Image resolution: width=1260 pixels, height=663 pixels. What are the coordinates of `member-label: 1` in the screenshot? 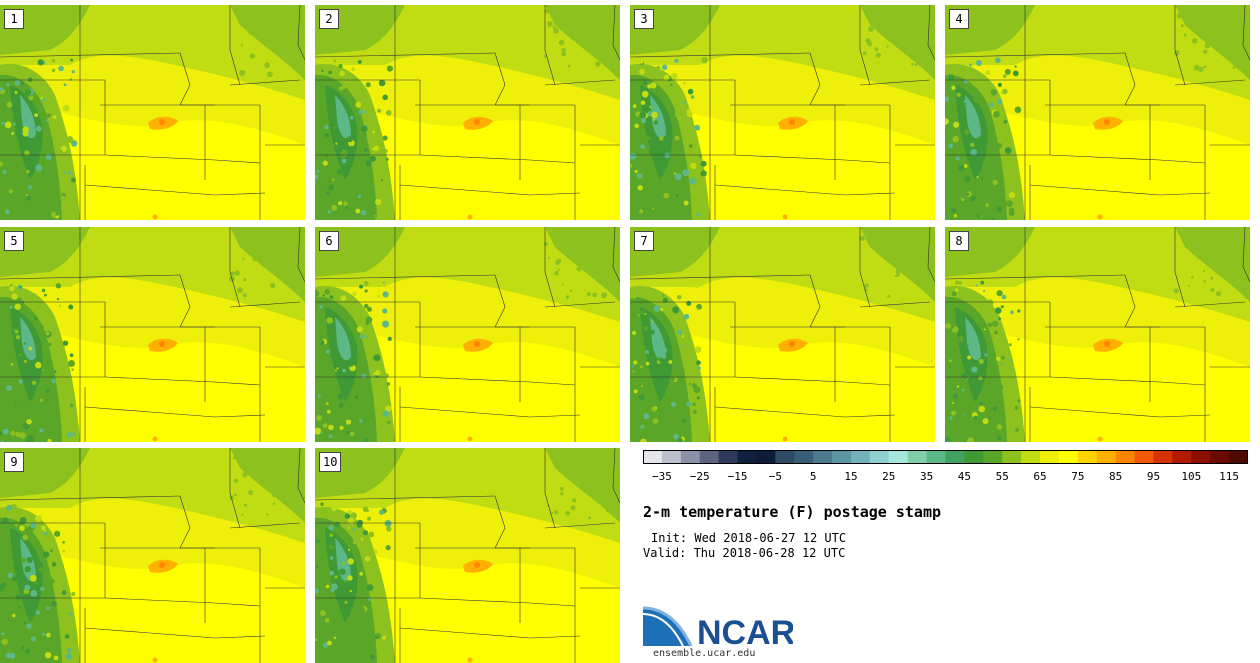 It's located at (14, 19).